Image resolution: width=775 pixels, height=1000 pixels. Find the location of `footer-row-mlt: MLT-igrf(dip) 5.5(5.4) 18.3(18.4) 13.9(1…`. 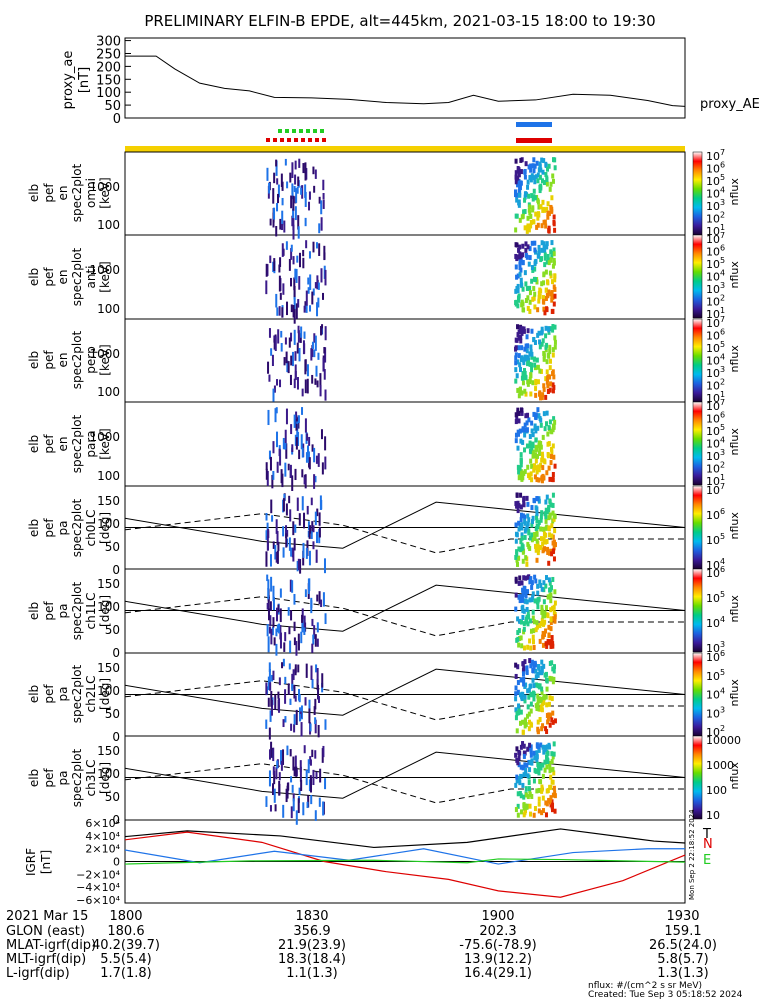

footer-row-mlt: MLT-igrf(dip) 5.5(5.4) 18.3(18.4) 13.9(1… is located at coordinates (357, 959).